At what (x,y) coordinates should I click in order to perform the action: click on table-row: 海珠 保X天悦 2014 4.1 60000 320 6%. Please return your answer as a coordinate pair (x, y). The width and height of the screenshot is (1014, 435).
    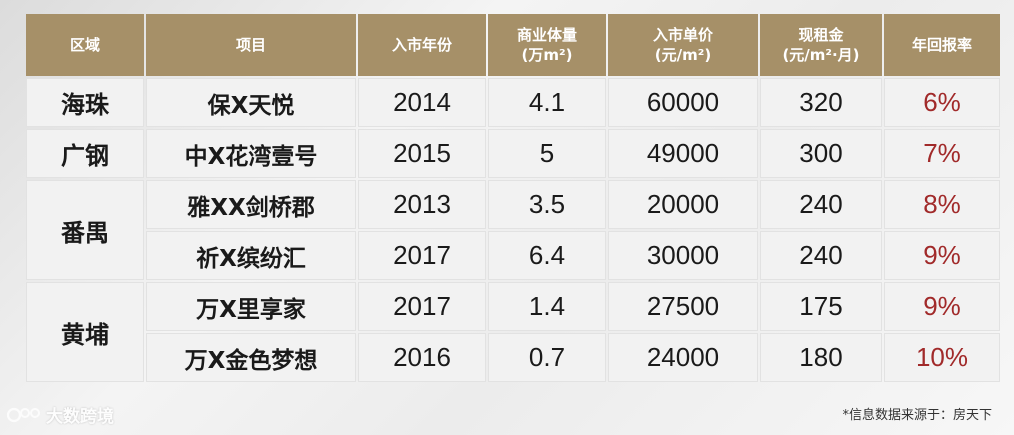
    Looking at the image, I should click on (513, 102).